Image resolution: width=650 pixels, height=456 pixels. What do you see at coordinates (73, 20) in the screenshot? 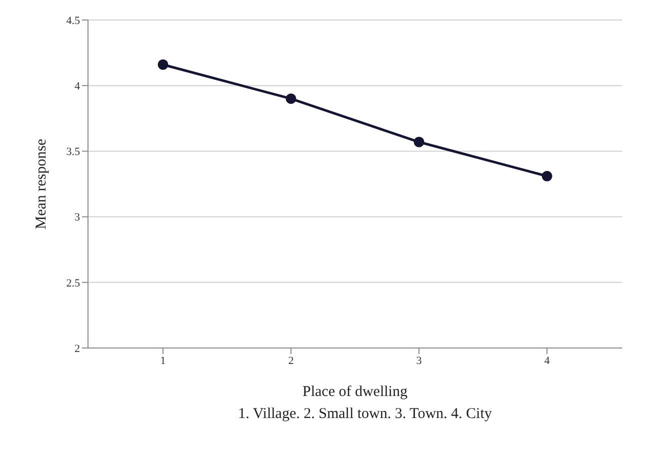
I see `y-tick-label: 4.5` at bounding box center [73, 20].